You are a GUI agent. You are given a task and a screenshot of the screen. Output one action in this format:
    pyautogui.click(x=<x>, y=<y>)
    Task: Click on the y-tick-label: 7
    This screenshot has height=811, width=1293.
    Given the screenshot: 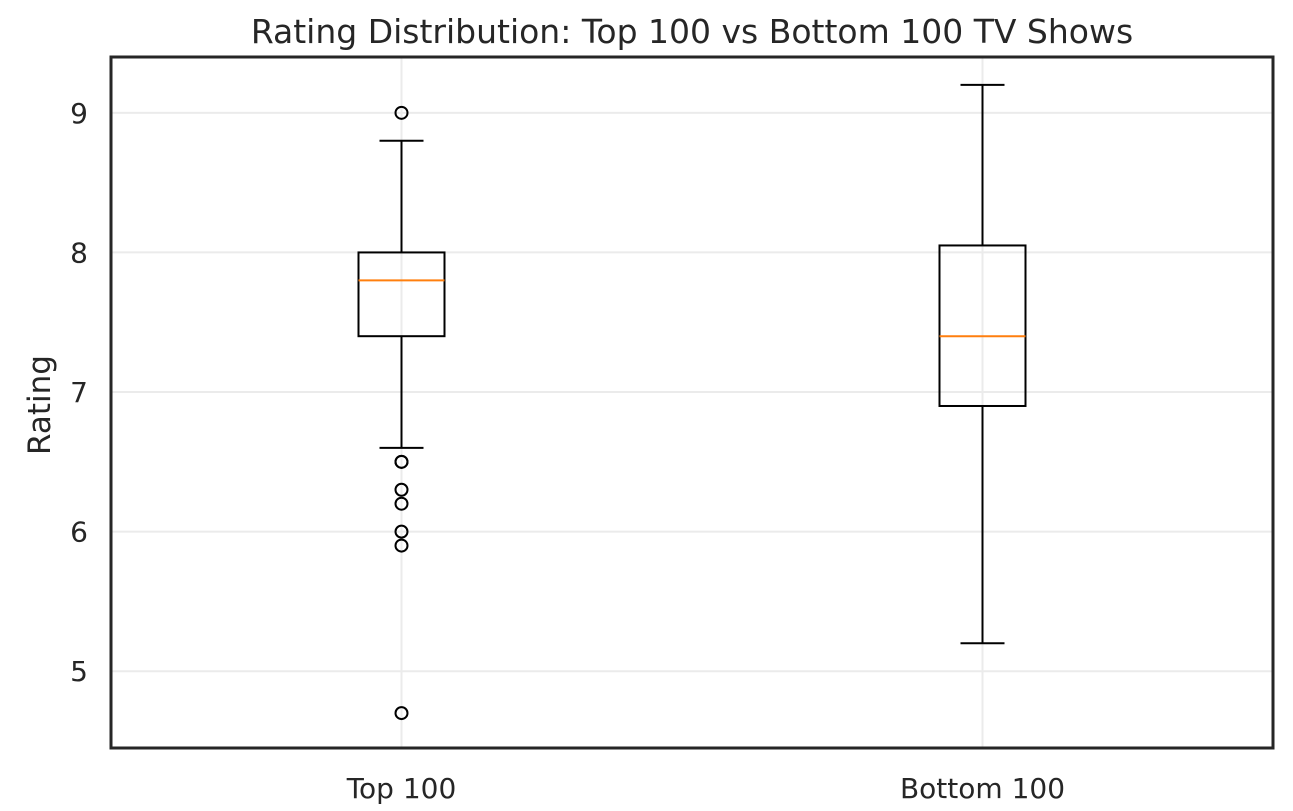 What is the action you would take?
    pyautogui.click(x=79, y=392)
    